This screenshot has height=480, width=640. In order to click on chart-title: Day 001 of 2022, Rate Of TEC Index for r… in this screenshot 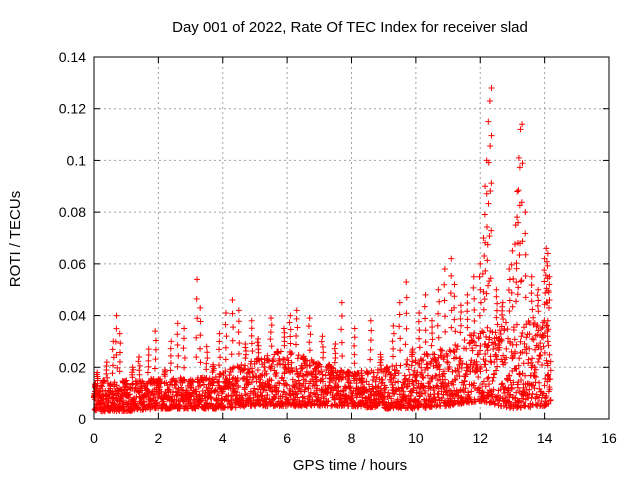, I will do `click(350, 27)`.